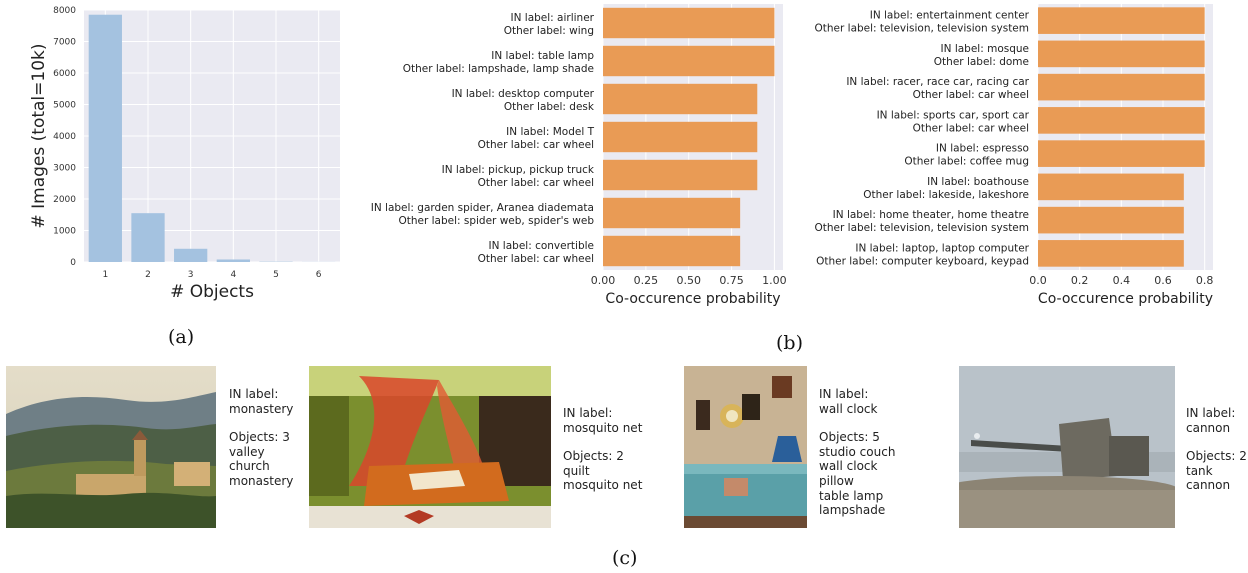 The width and height of the screenshot is (1248, 573). I want to click on x-tick-label: 0.25, so click(646, 280).